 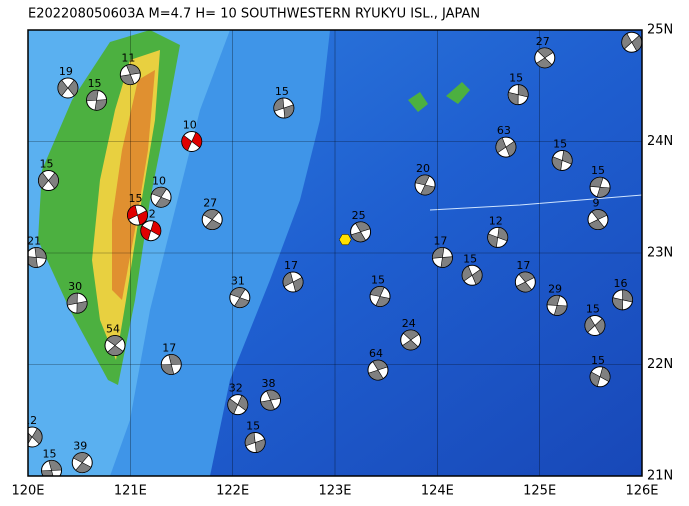 What do you see at coordinates (359, 215) in the screenshot?
I see `depth-label: 25` at bounding box center [359, 215].